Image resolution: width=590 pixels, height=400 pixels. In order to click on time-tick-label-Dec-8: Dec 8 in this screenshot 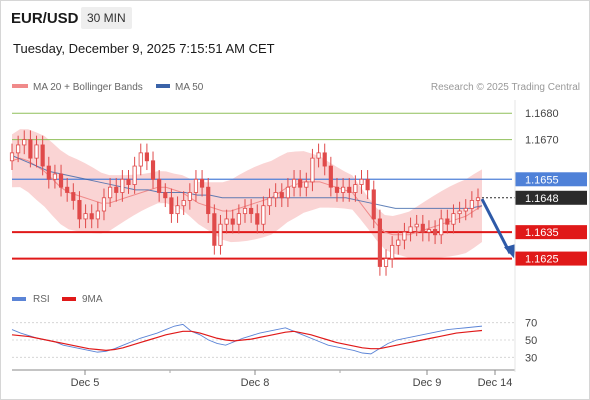, I will do `click(255, 383)`.